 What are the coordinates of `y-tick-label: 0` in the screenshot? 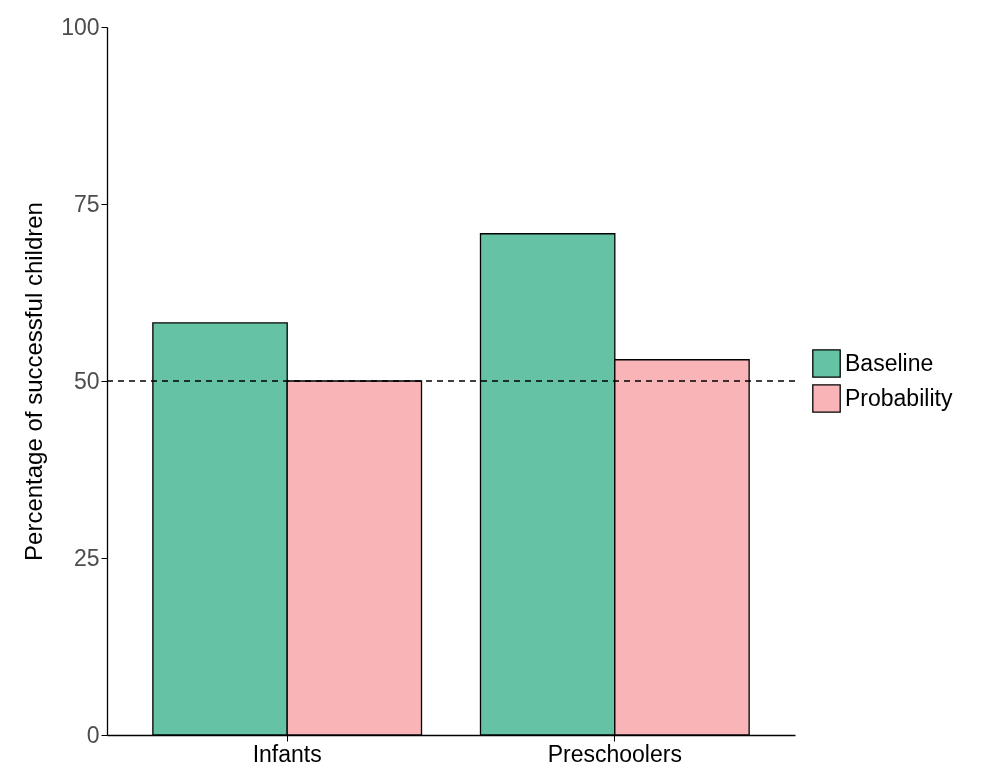 It's located at (93, 734).